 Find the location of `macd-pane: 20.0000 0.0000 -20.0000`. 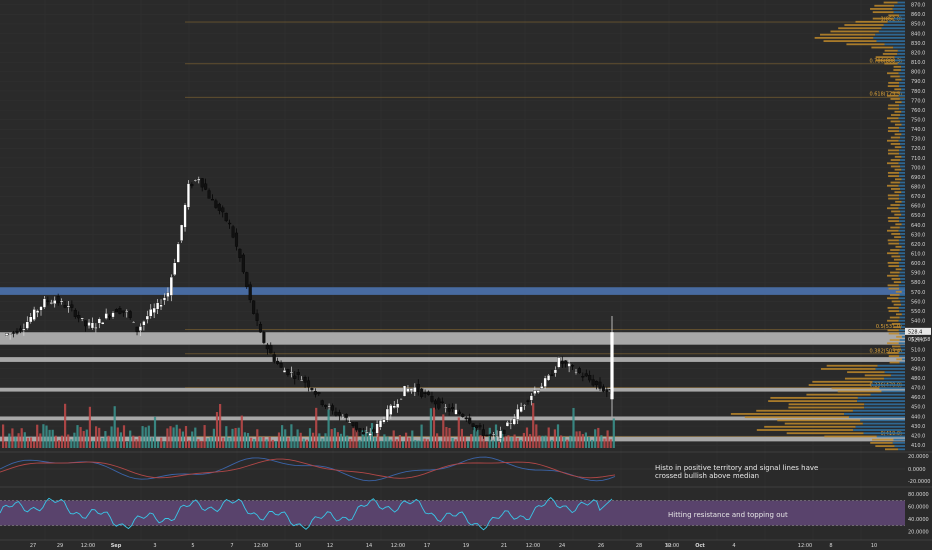

macd-pane: 20.0000 0.0000 -20.0000 is located at coordinates (466, 468).